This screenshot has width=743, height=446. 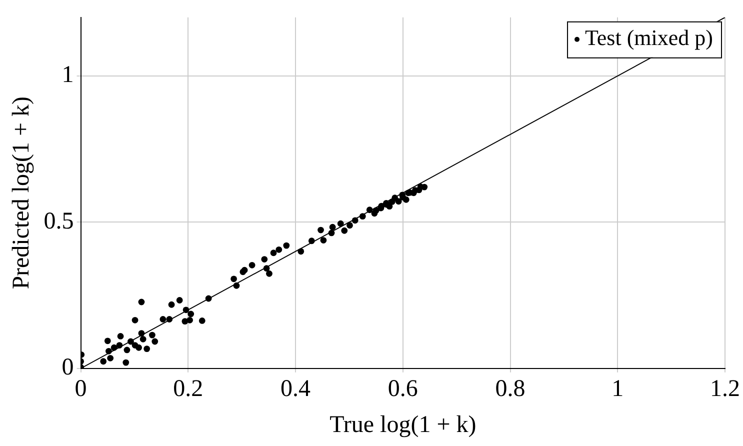 What do you see at coordinates (21, 193) in the screenshot?
I see `y-axis-title: Predicted log(1 + k)` at bounding box center [21, 193].